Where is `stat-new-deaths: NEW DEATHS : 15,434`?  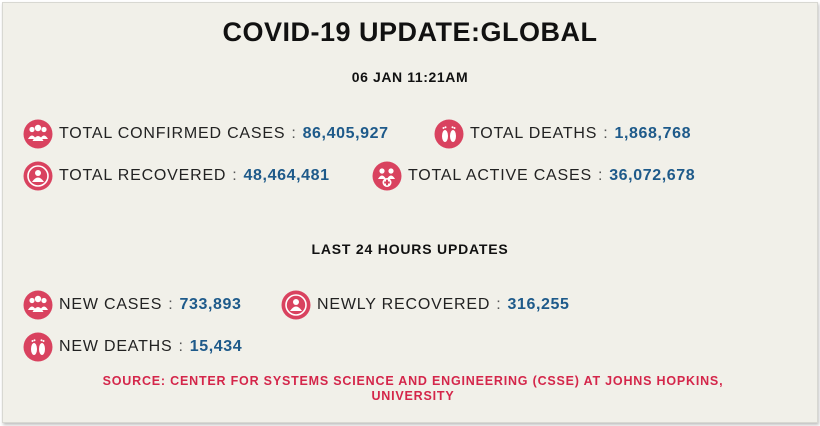
stat-new-deaths: NEW DEATHS : 15,434 is located at coordinates (132, 347).